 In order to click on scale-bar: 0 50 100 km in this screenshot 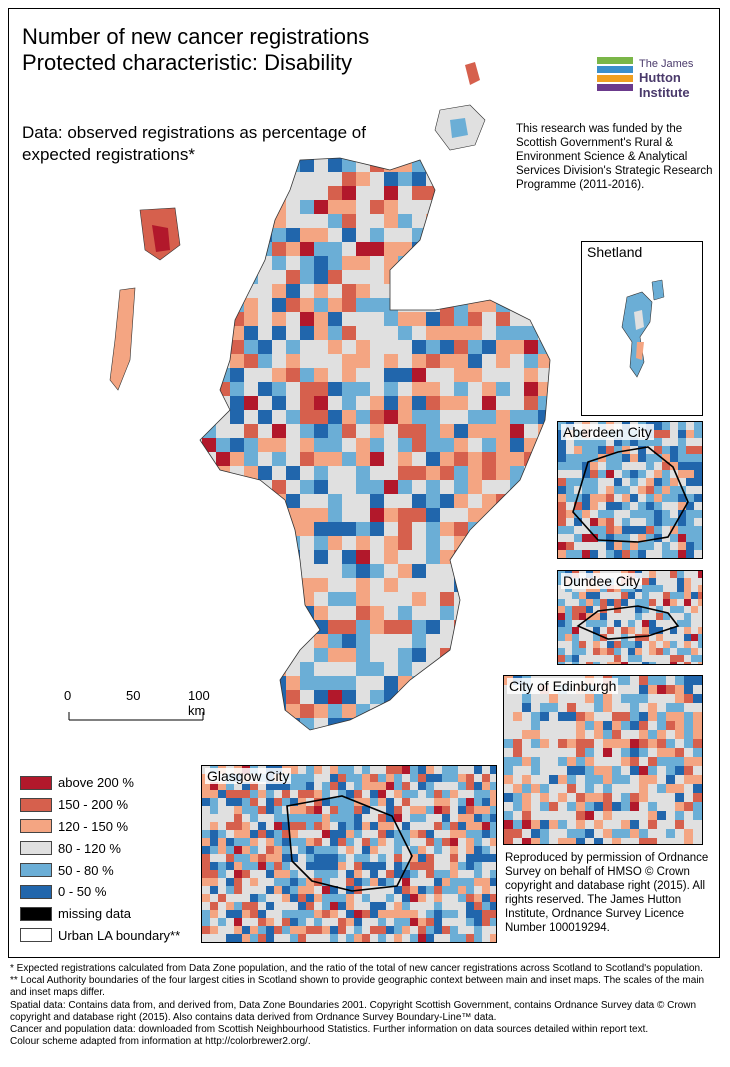, I will do `click(145, 708)`.